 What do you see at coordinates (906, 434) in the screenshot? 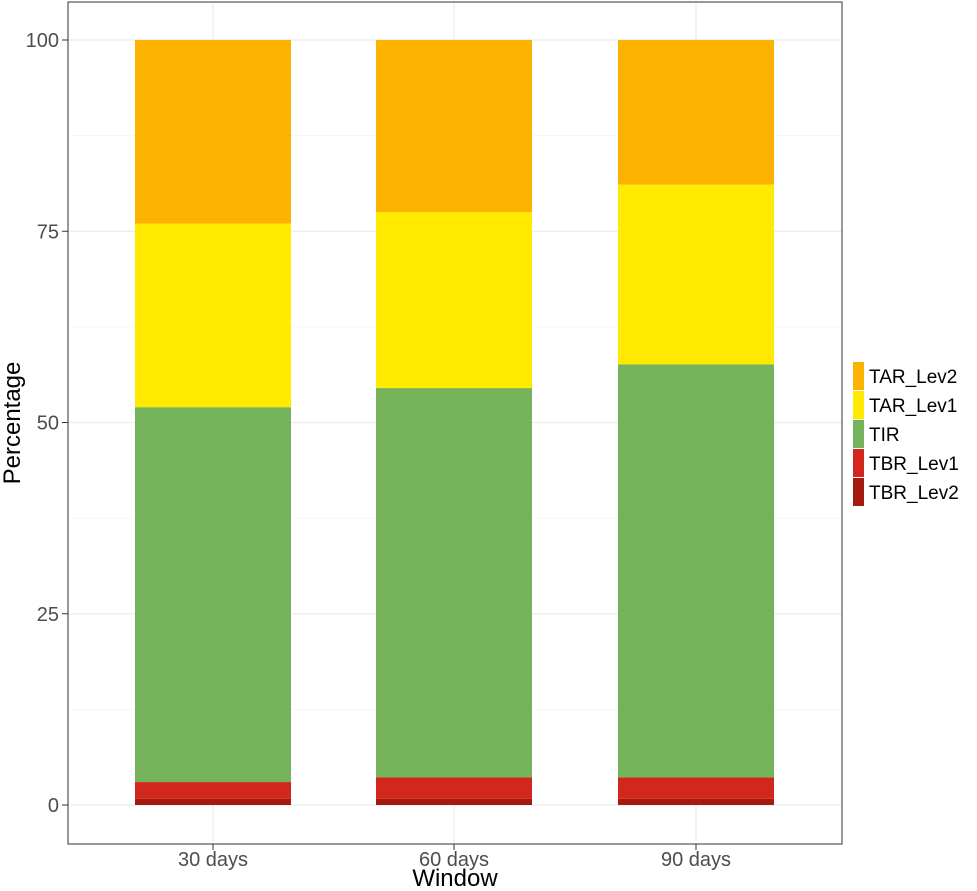
I see `legend: TAR_Lev2 TAR_Lev1 TIR TBR_Lev1 TBR_Lev2` at bounding box center [906, 434].